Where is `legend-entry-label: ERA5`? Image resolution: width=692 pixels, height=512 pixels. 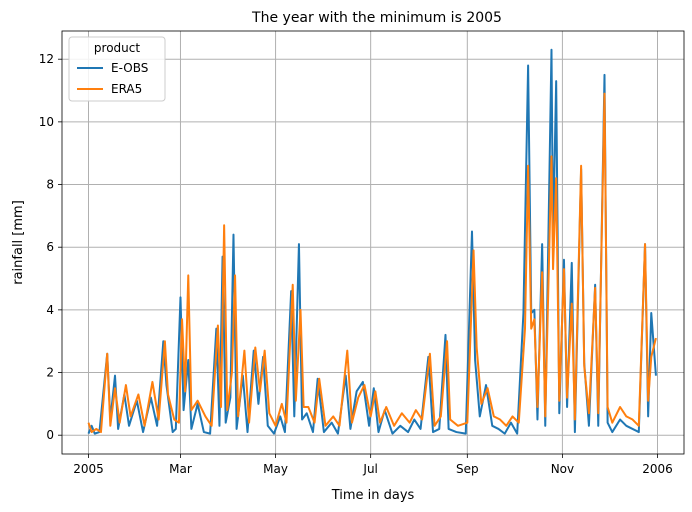 legend-entry-label: ERA5 is located at coordinates (126, 89).